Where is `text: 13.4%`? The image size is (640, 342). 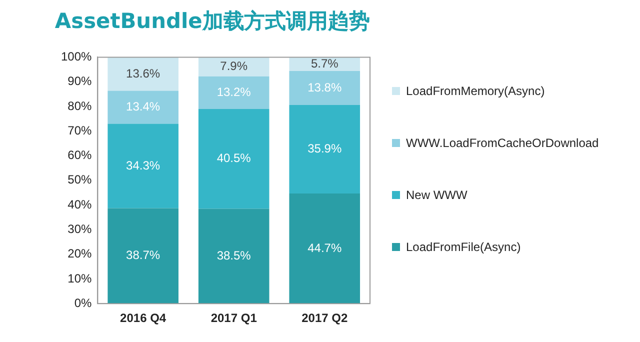
text: 13.4% is located at coordinates (143, 107).